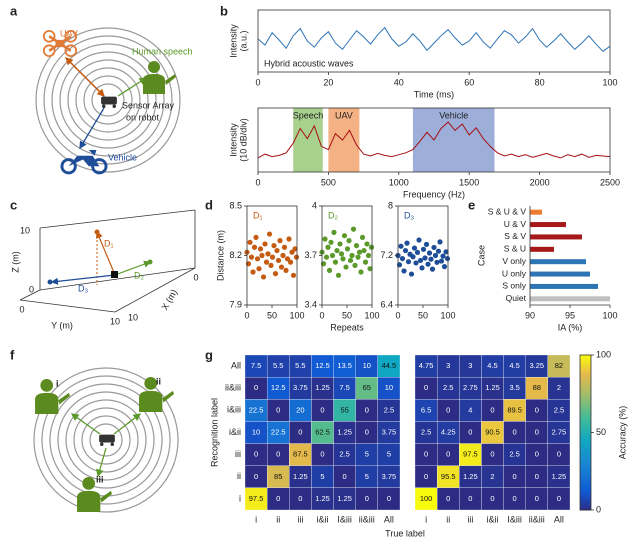  What do you see at coordinates (256, 498) in the screenshot?
I see `cell-label: 97.5` at bounding box center [256, 498].